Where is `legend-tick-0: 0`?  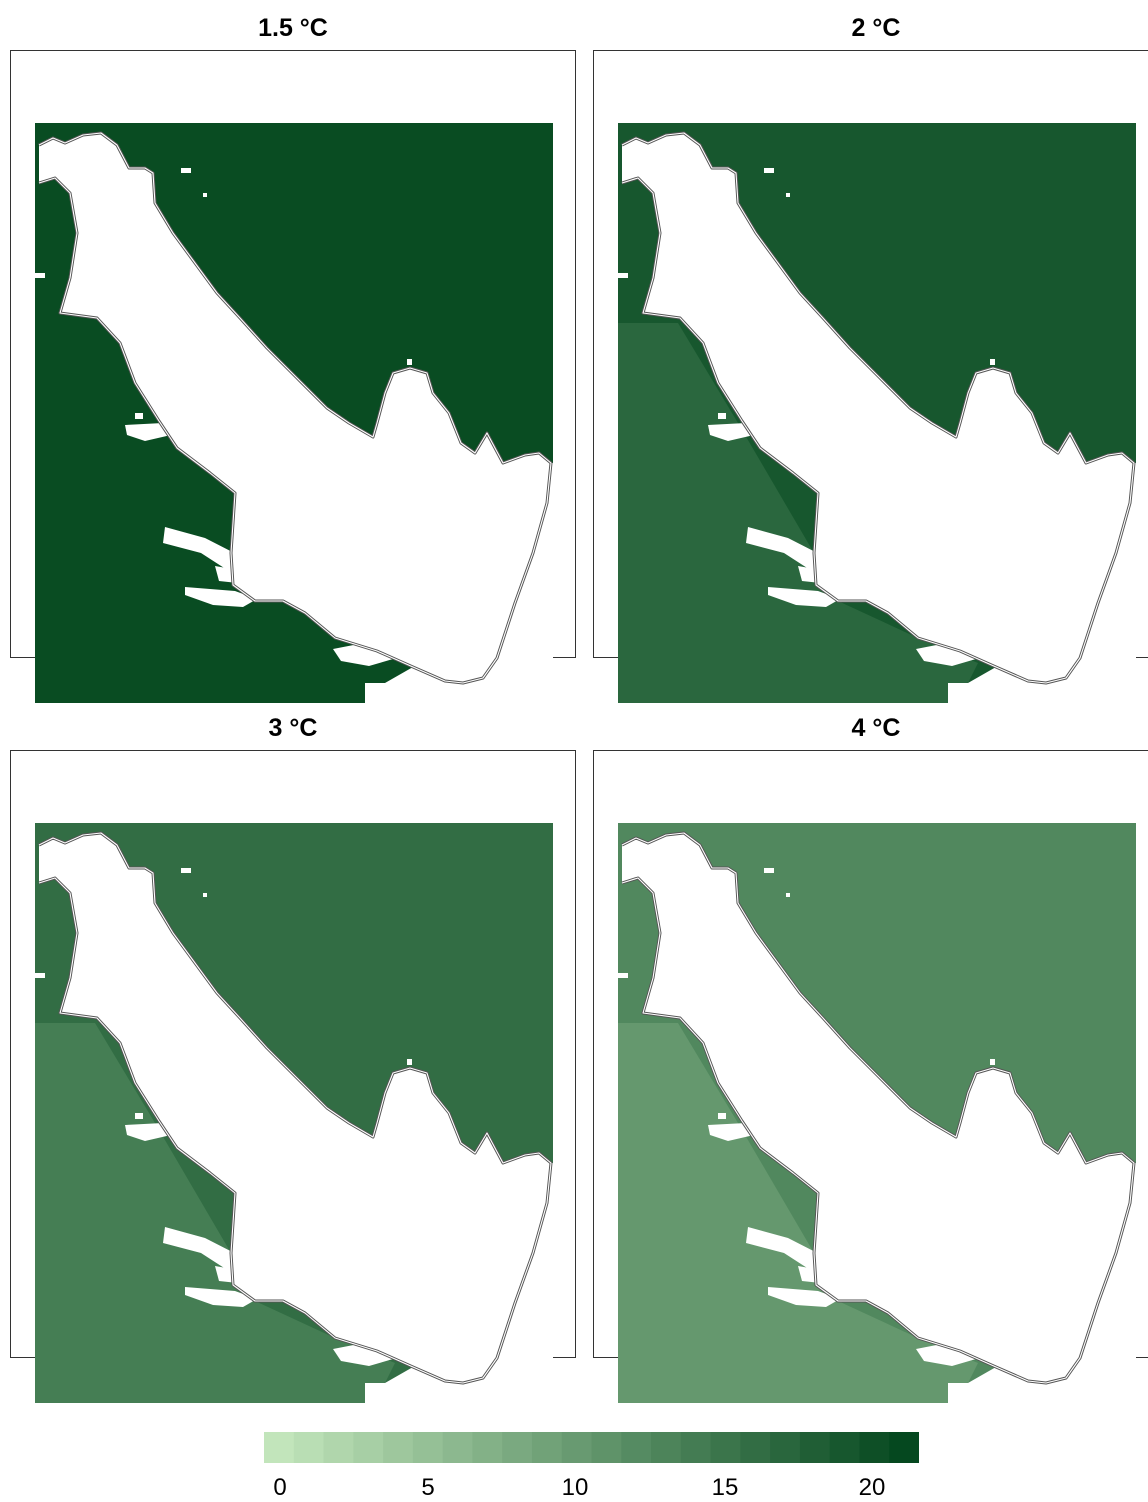
legend-tick-0: 0 is located at coordinates (280, 1487).